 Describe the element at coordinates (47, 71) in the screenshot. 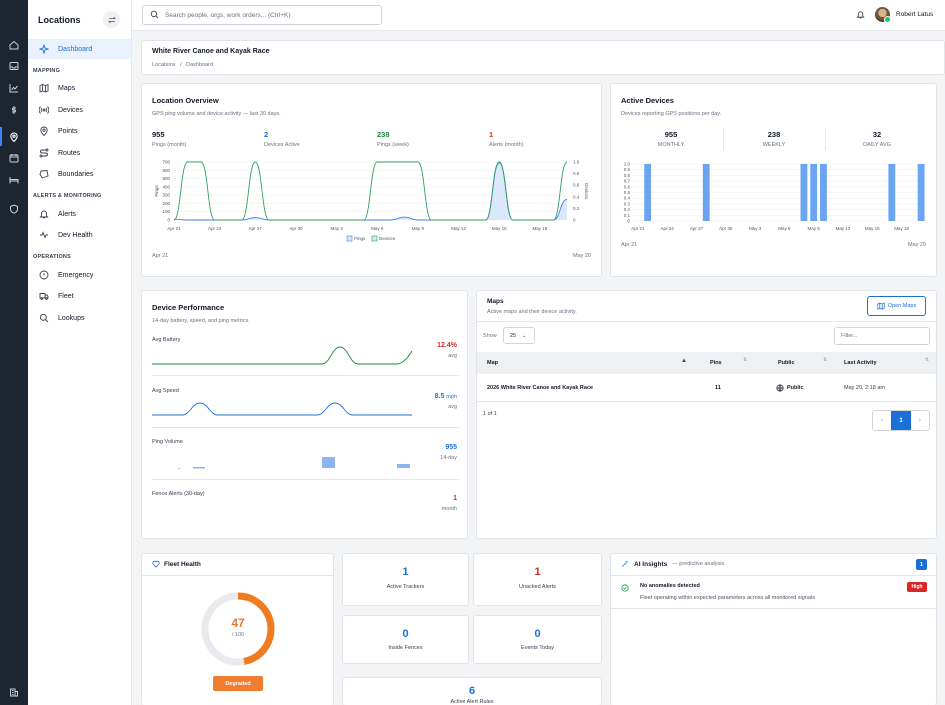

I see `section-mapping: MAPPING` at that location.